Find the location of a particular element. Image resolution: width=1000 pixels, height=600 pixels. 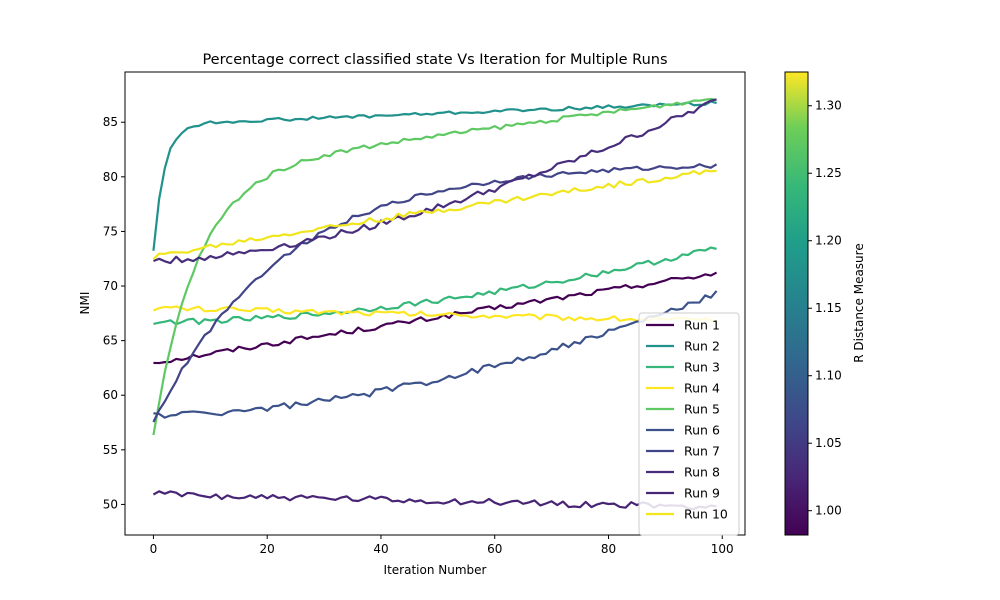

x-tick-label: 60 is located at coordinates (494, 549).